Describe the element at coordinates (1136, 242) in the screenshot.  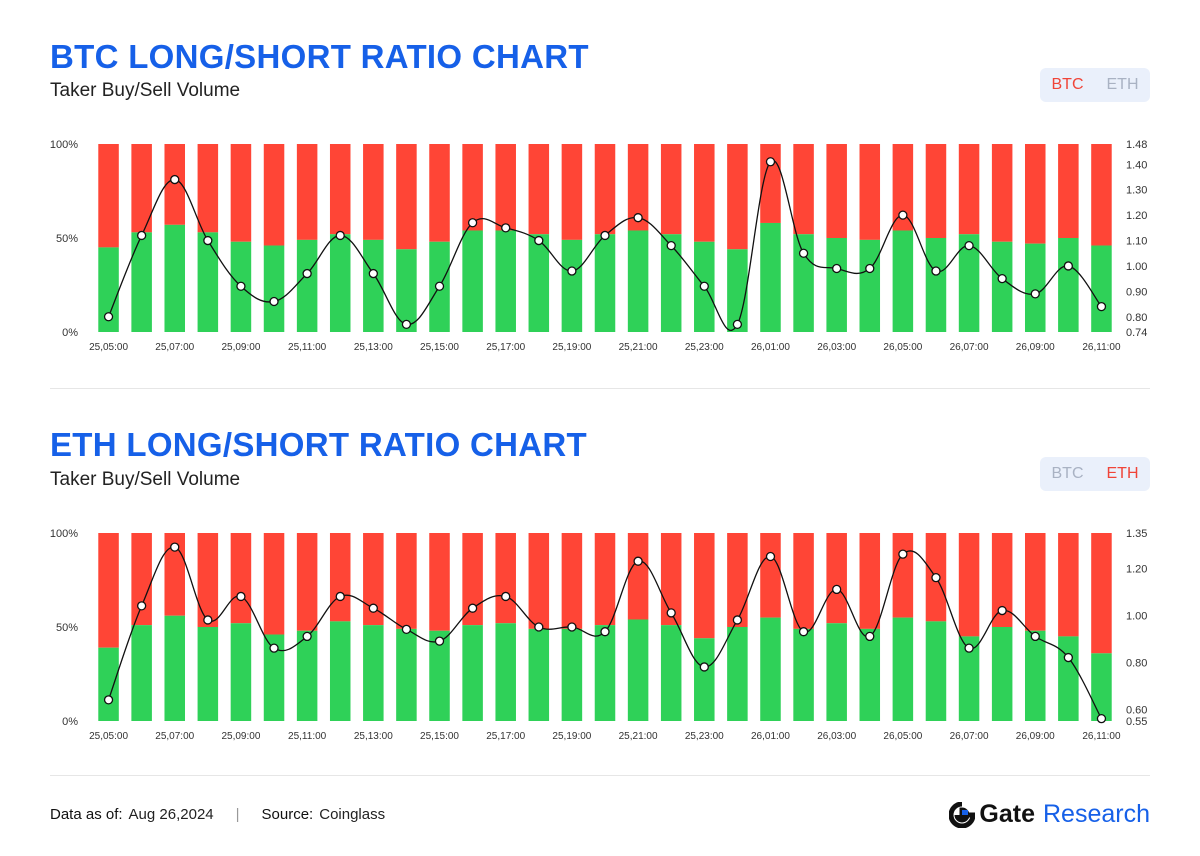
I see `right-axis-tick: 1.10` at that location.